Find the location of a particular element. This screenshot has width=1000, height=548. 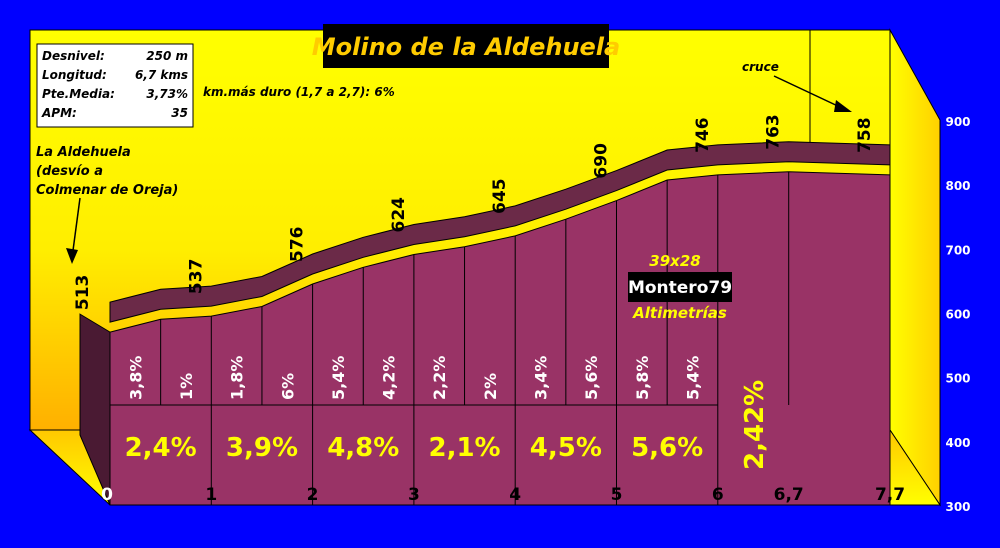

x-axis: 0 1 2 3 4 5 6 6,7 7,7 is located at coordinates (503, 495).